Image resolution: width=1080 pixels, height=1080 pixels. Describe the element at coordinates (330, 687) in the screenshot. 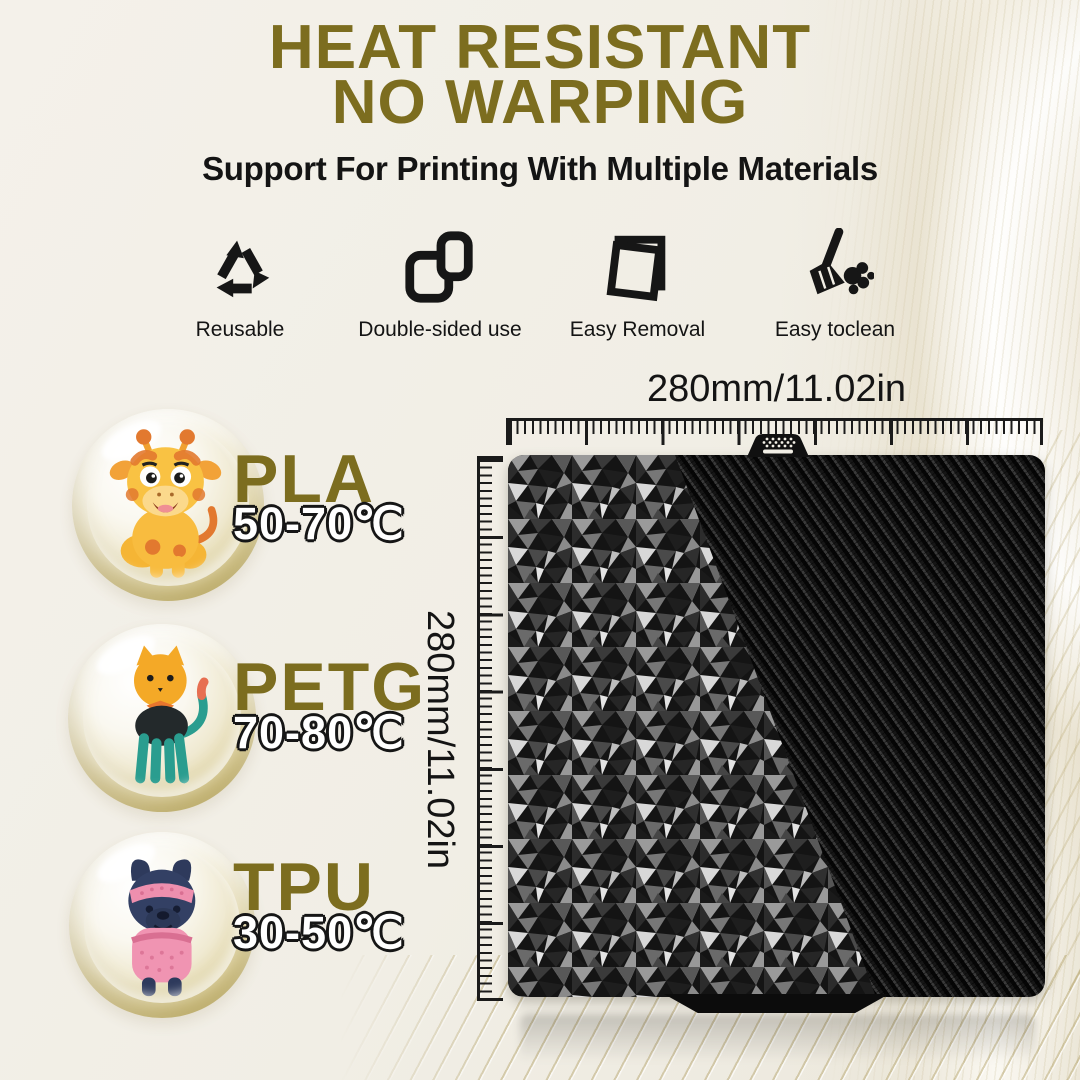

I see `material-name-petg: PETG` at that location.